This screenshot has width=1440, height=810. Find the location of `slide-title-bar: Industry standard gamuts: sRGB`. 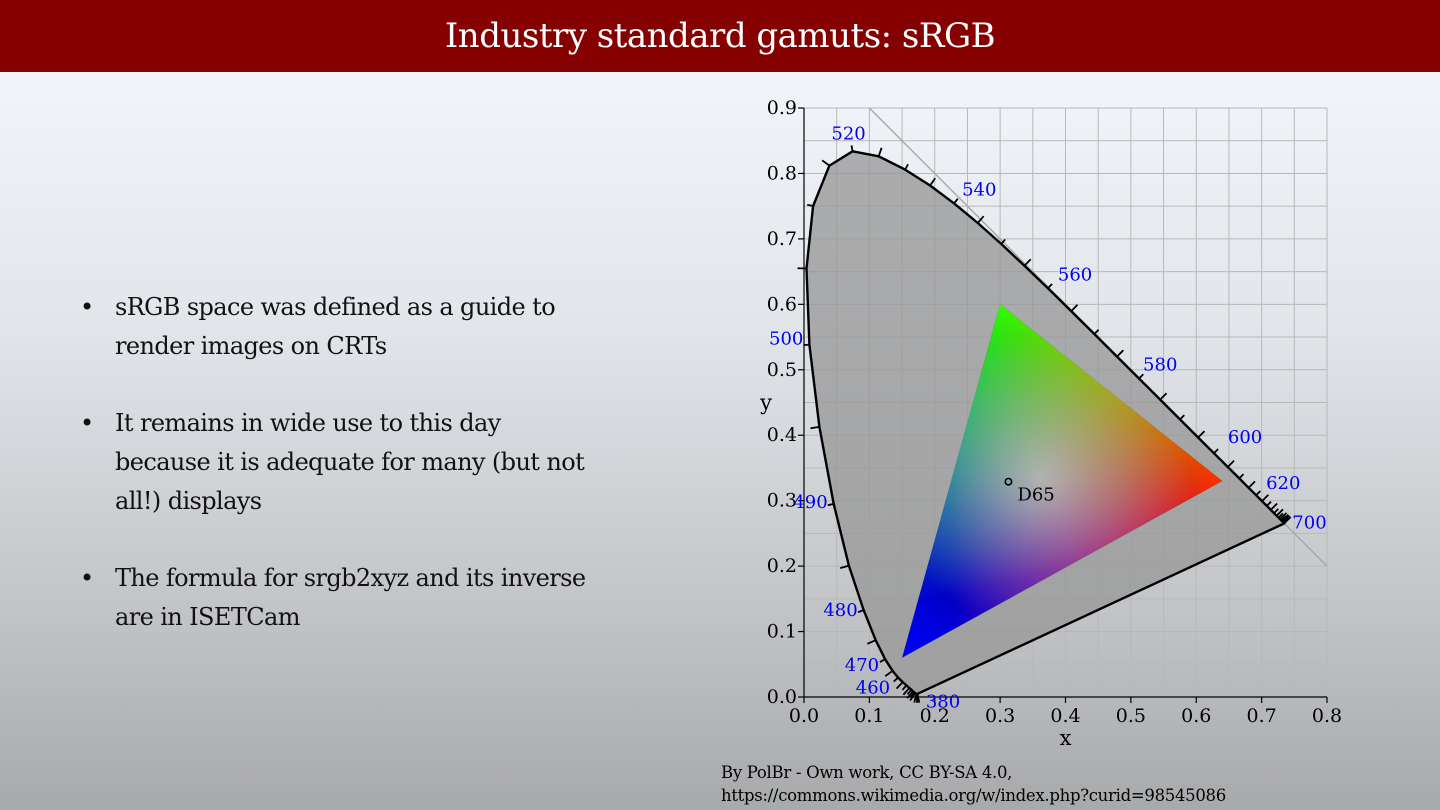

slide-title-bar: Industry standard gamuts: sRGB is located at coordinates (720, 36).